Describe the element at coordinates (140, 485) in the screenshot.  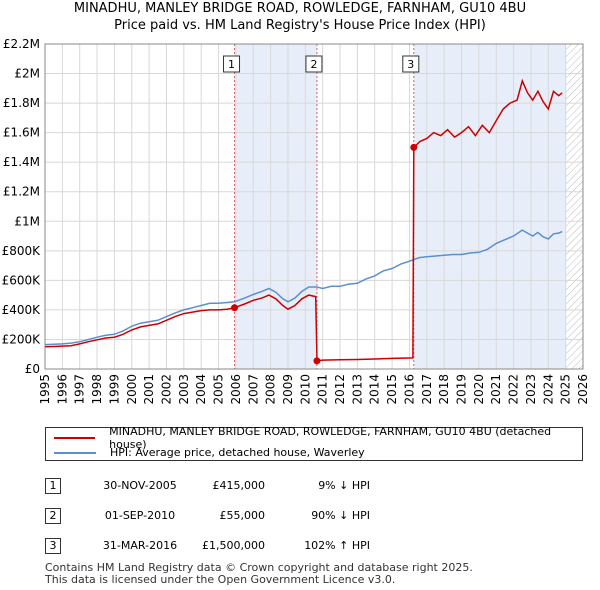
I see `transaction-date: 30-NOV-2005` at that location.